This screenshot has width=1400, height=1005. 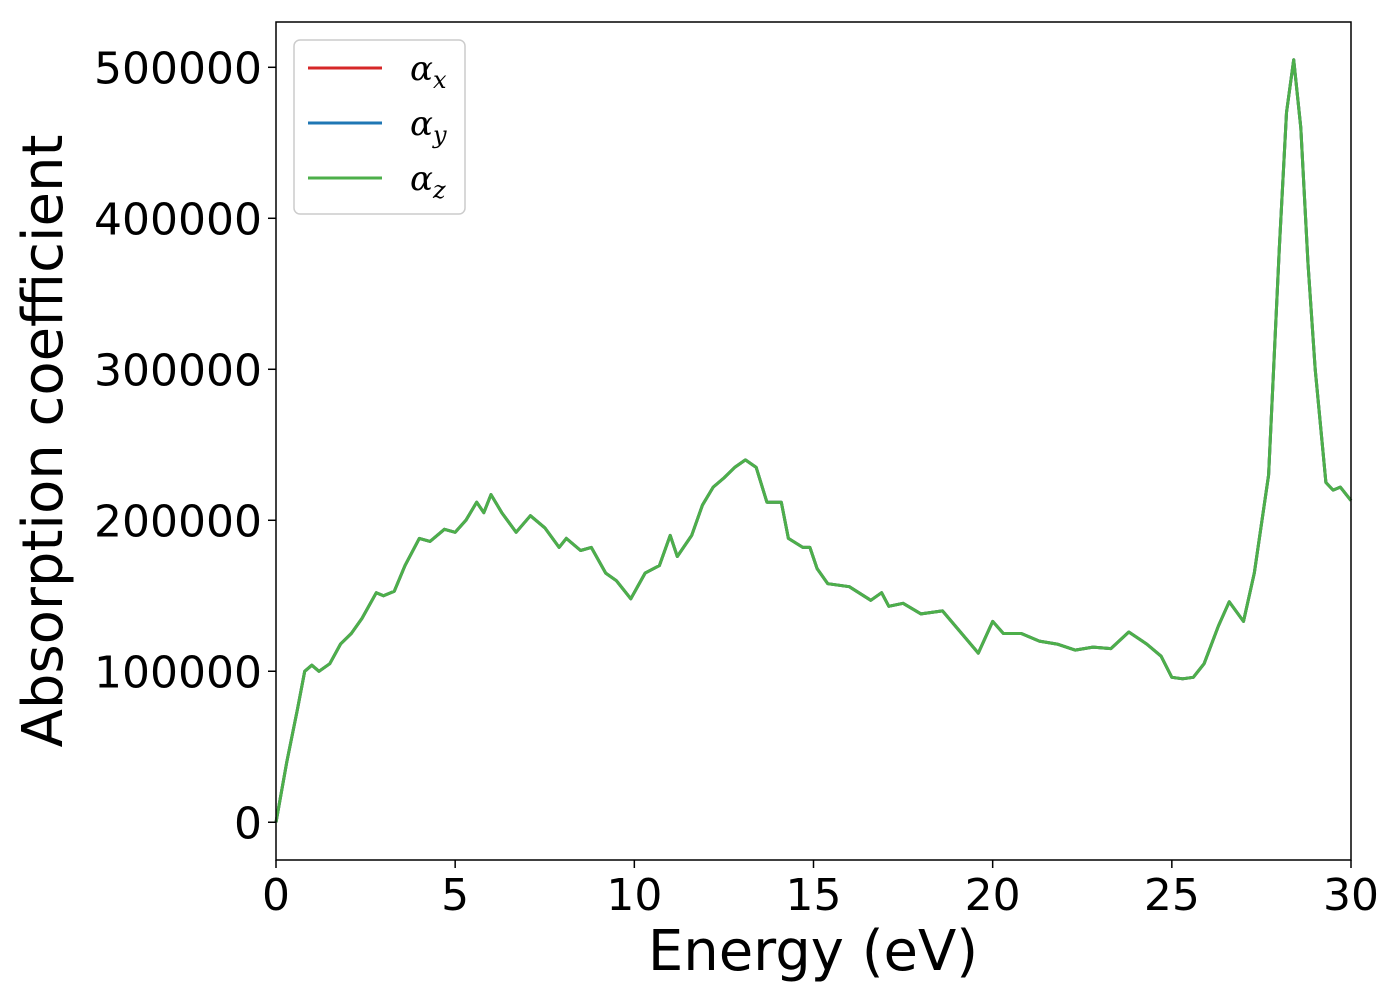 I want to click on y-tick-label: 500000, so click(x=178, y=68).